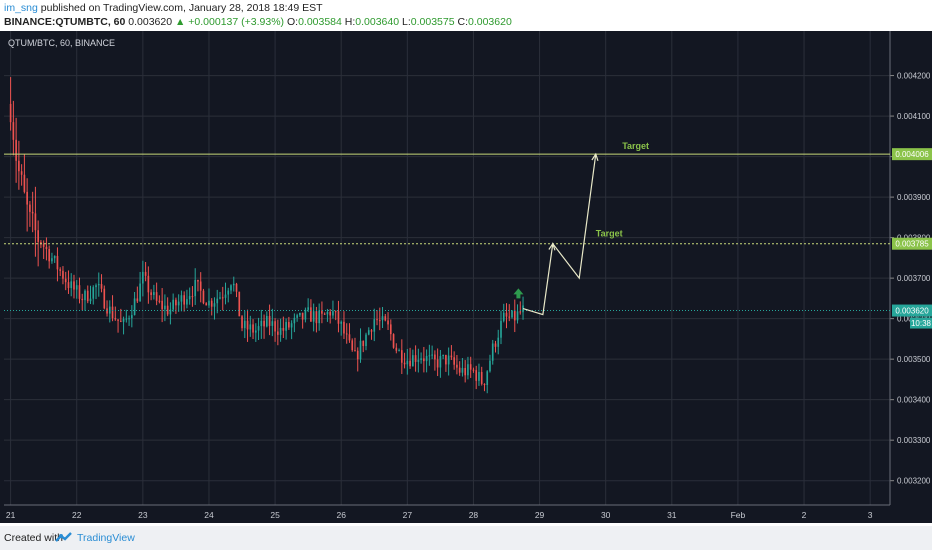 The height and width of the screenshot is (550, 932). What do you see at coordinates (77, 515) in the screenshot?
I see `x-tick-label: 22` at bounding box center [77, 515].